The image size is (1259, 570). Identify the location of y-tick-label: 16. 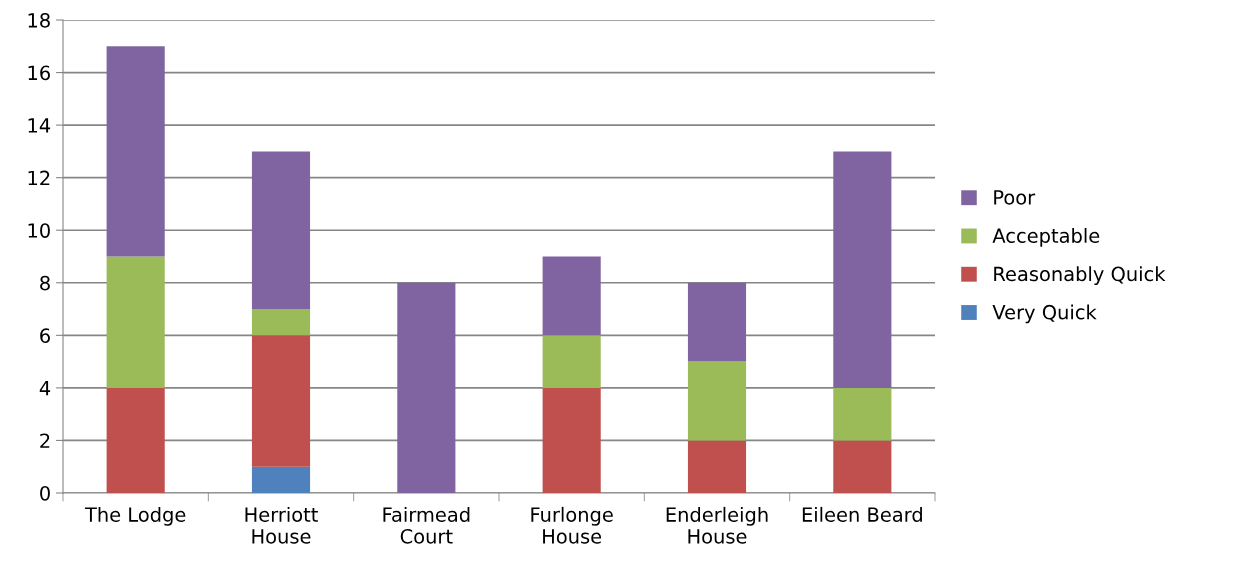
(39, 73).